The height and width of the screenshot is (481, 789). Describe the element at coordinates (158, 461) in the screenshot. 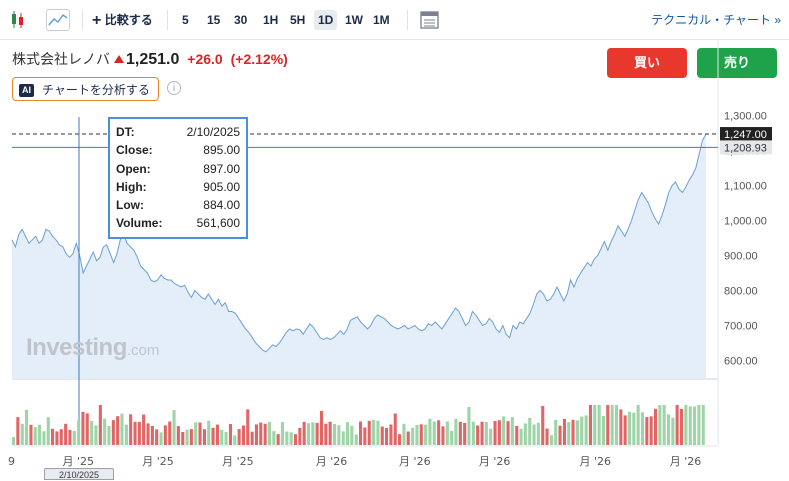

I see `x-tick-label: 月 '25` at that location.